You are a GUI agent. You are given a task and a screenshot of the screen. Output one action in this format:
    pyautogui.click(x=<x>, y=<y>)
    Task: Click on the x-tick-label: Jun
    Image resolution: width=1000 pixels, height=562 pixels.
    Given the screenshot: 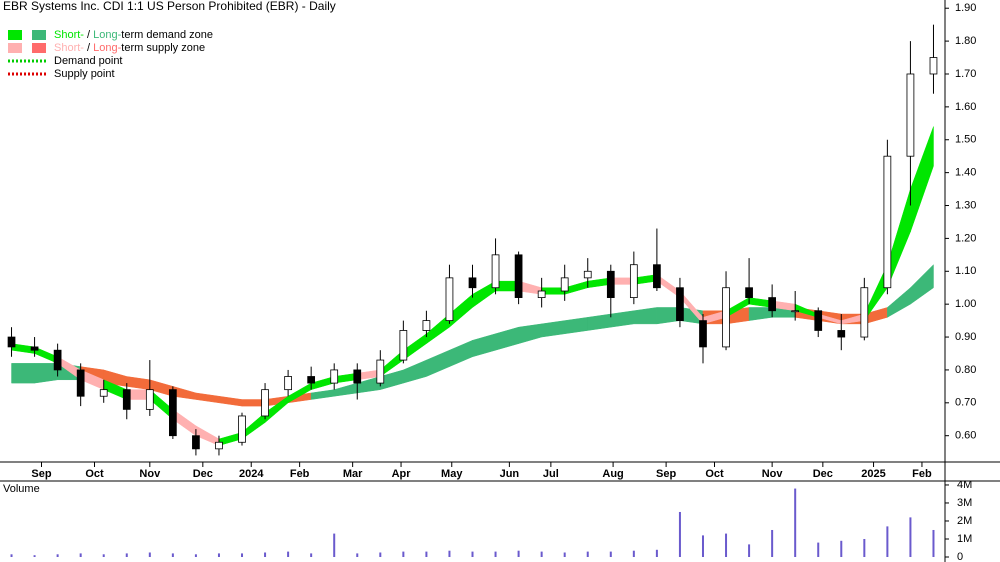 What is the action you would take?
    pyautogui.click(x=510, y=474)
    